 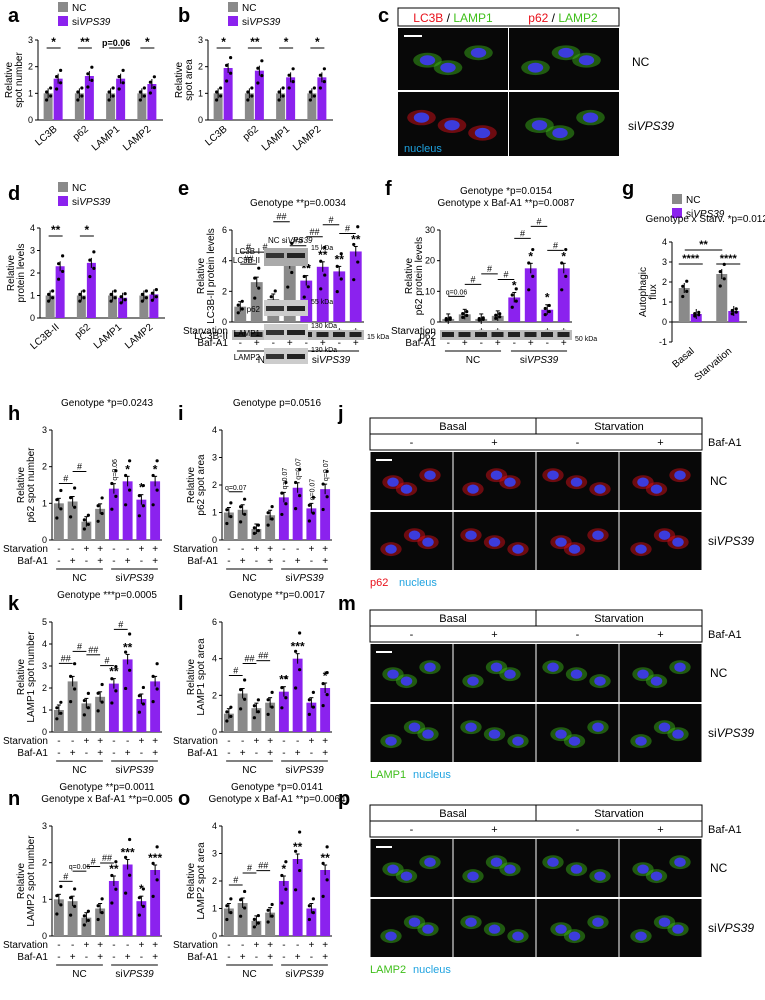 What do you see at coordinates (664, 262) in the screenshot?
I see `y-tick-label: 3` at bounding box center [664, 262].